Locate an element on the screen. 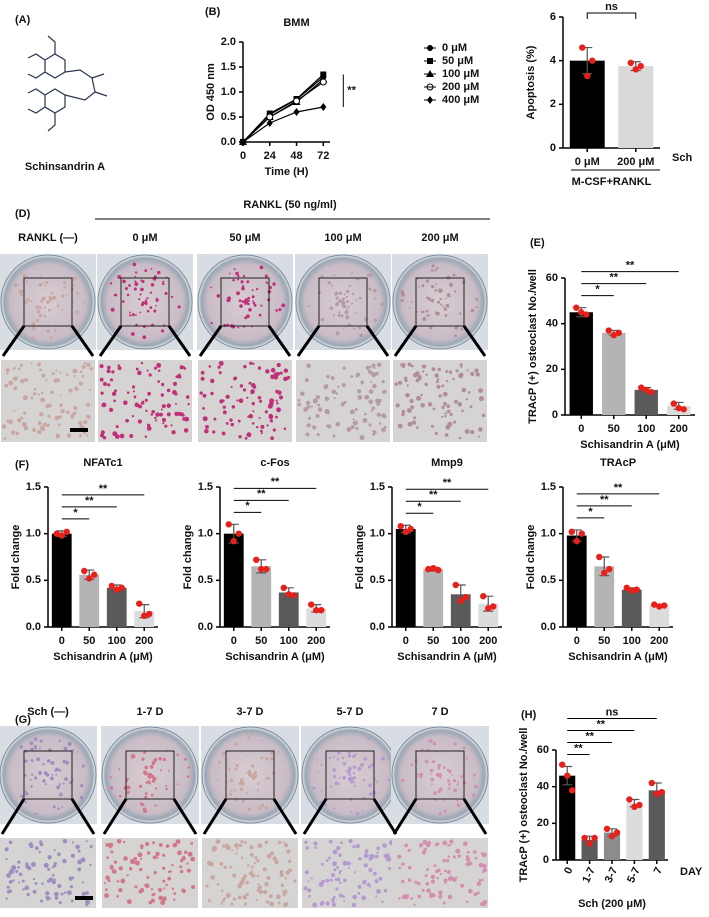 The height and width of the screenshot is (917, 709). x-tick-label: 0 is located at coordinates (62, 641).